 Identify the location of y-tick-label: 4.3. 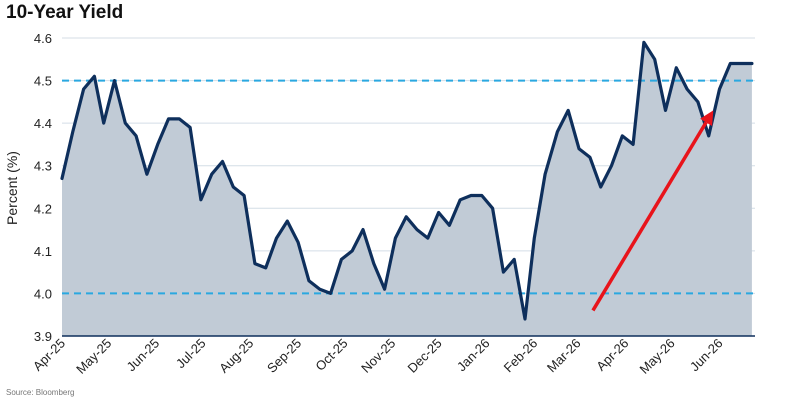
(43, 166).